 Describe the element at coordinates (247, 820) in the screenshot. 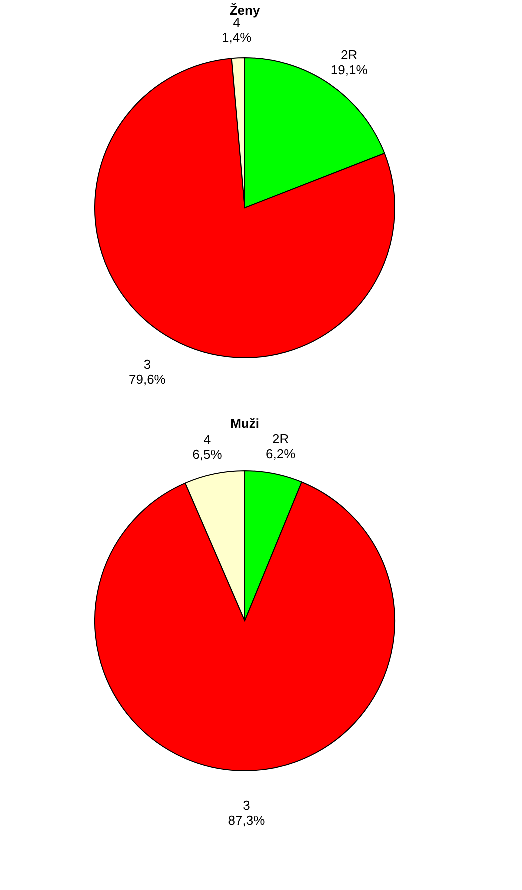

I see `data-label: 87,3%` at that location.